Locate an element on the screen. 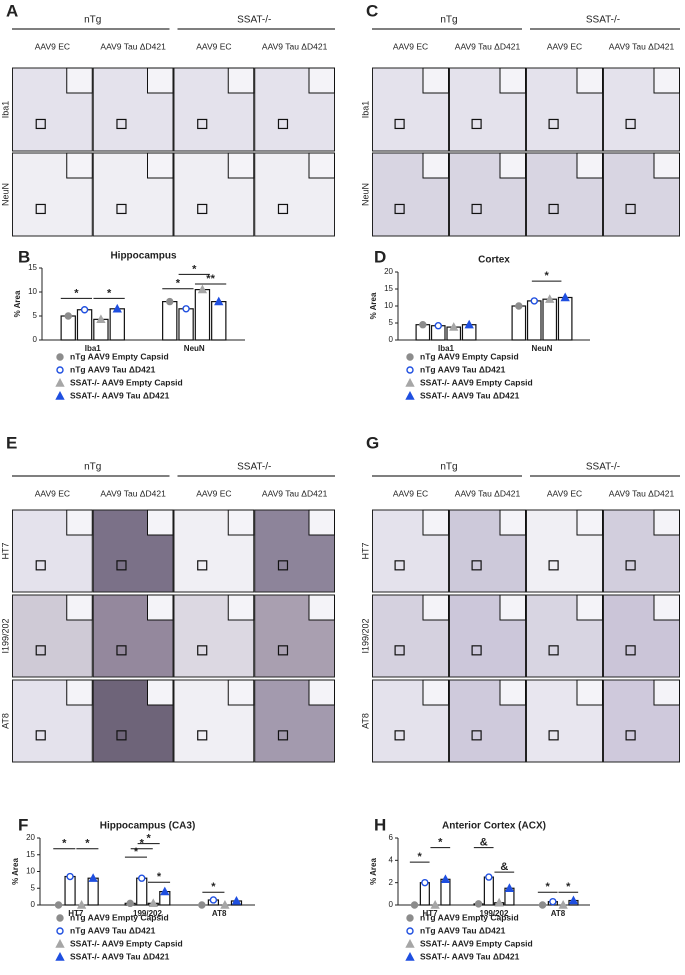 Image resolution: width=685 pixels, height=975 pixels. legend-label: SSAT-/- AAV9 Empty Capsid is located at coordinates (126, 382).